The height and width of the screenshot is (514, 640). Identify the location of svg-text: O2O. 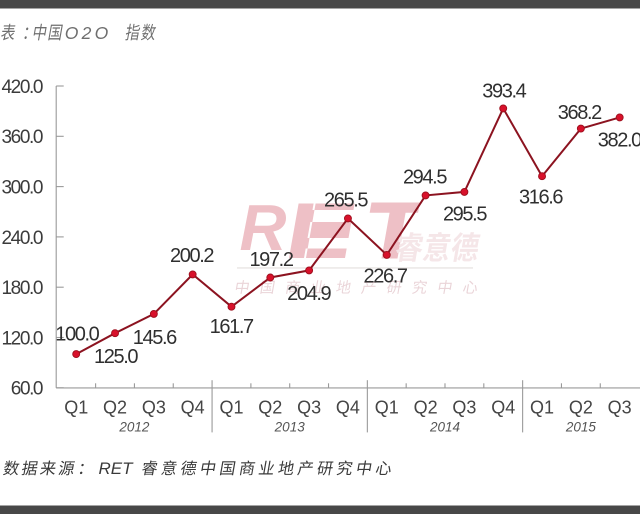
(87, 33).